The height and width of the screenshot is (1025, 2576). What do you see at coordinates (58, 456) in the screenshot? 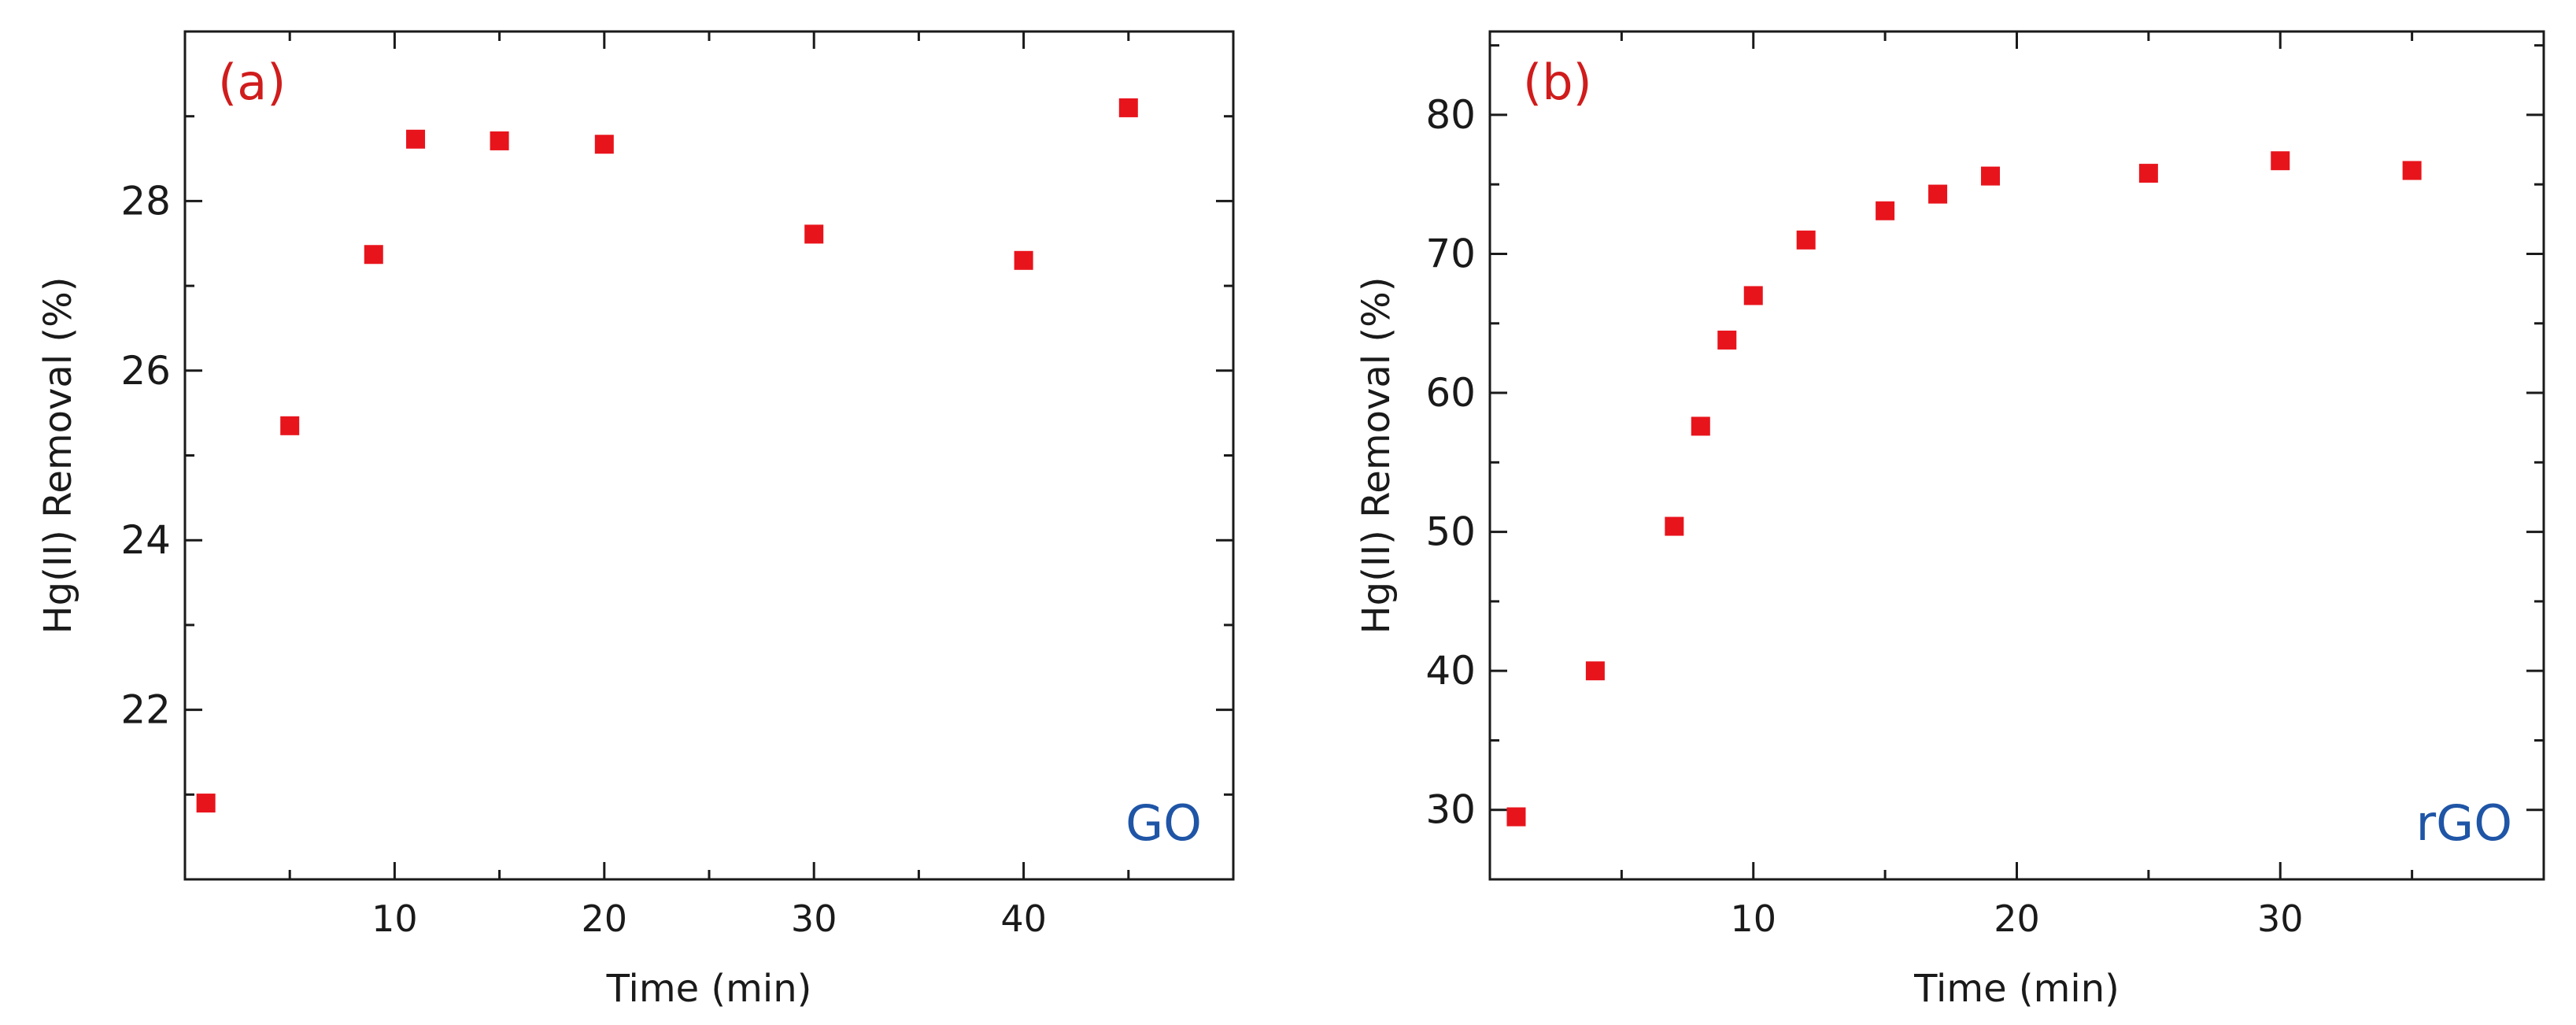
I see `panel-a-y-axis-label: Hg(II) Removal (%)` at bounding box center [58, 456].